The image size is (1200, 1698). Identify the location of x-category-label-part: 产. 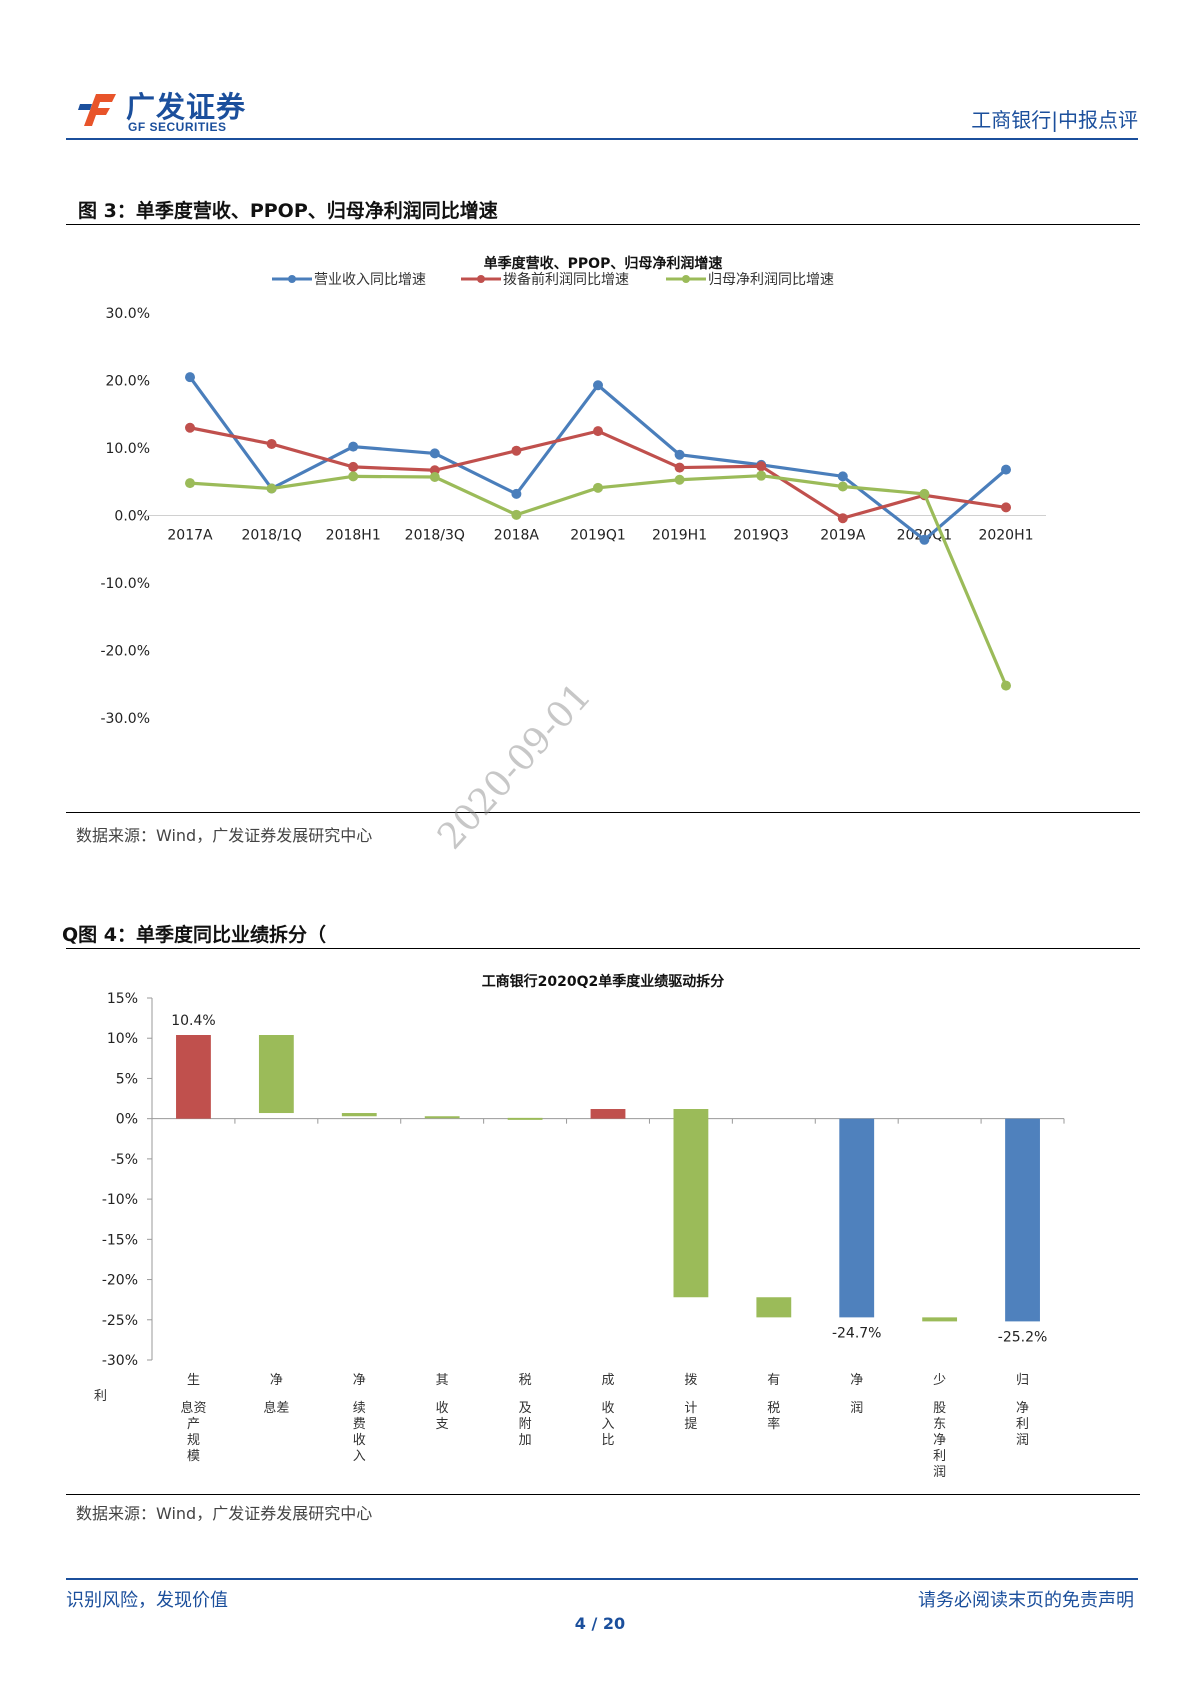
(193, 1424).